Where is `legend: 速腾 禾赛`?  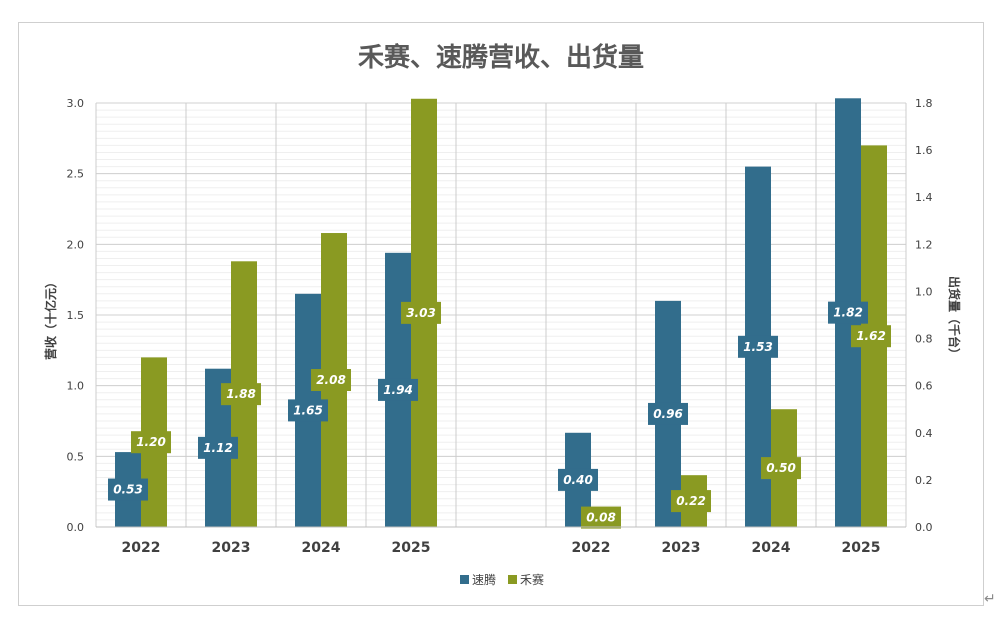
legend: 速腾 禾赛 is located at coordinates (502, 579).